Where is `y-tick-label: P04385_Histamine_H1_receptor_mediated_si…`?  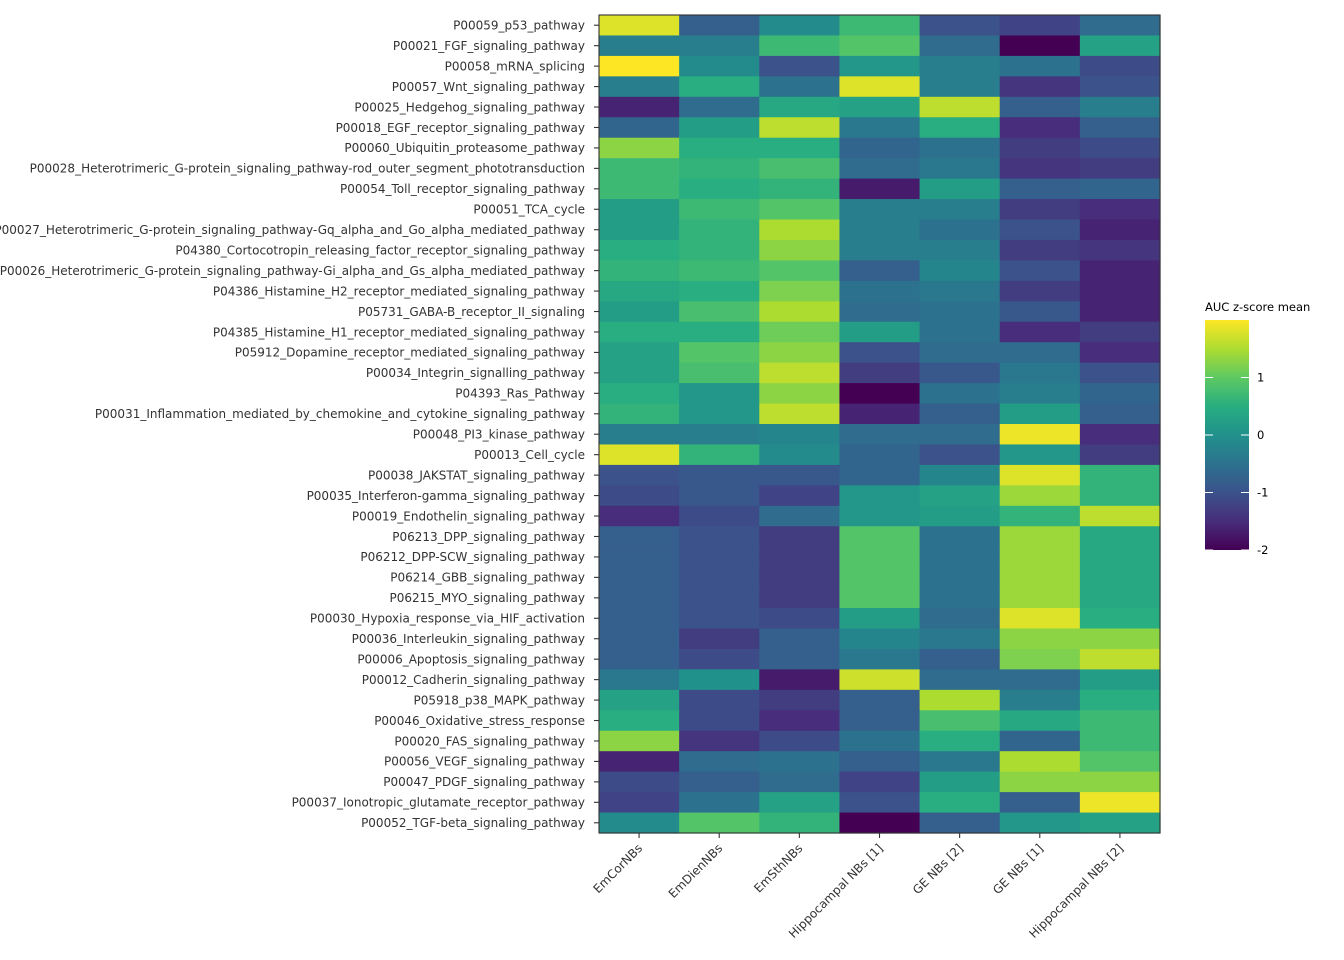
y-tick-label: P04385_Histamine_H1_receptor_mediated_si… is located at coordinates (399, 332).